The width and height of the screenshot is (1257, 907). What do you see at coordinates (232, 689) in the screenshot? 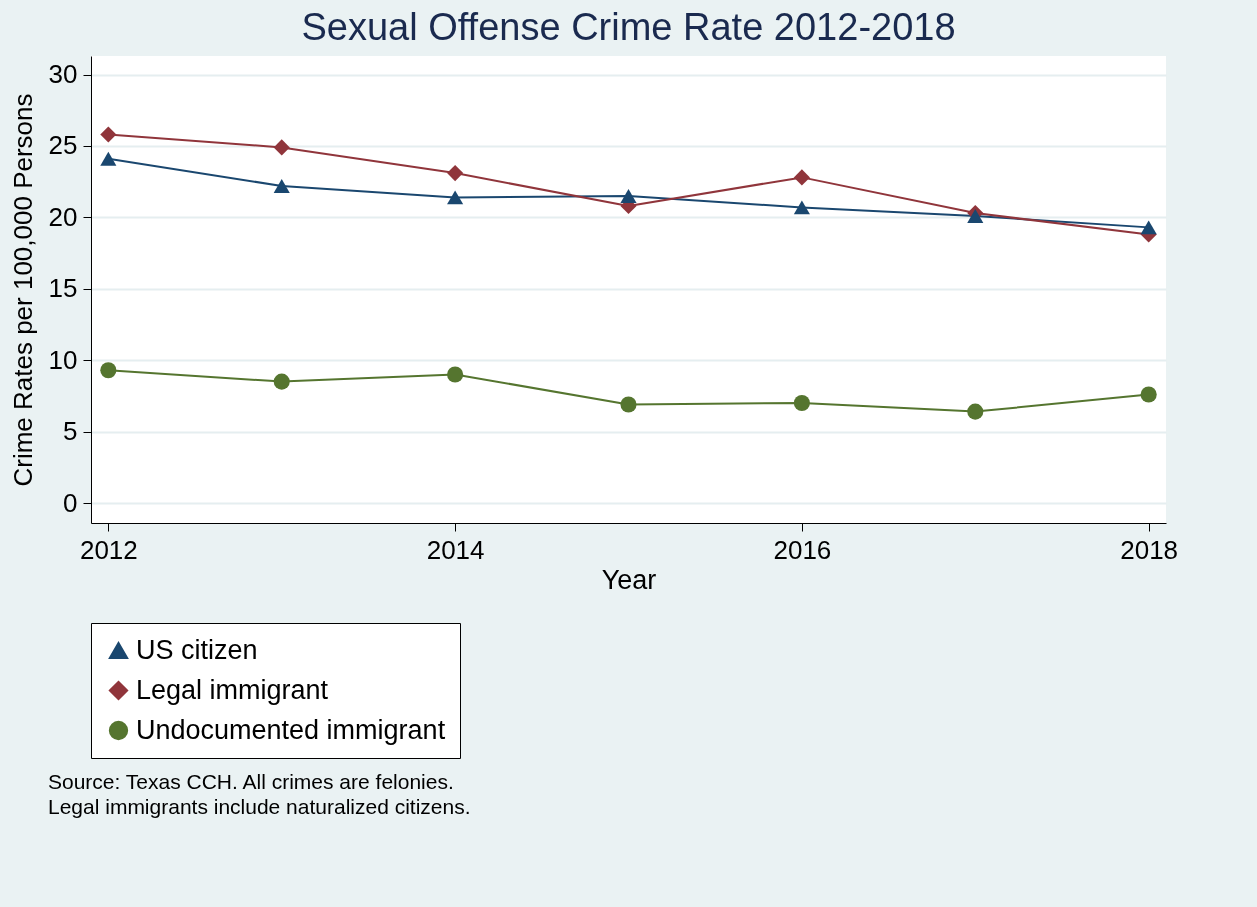
I see `legend-label: Legal immigrant` at bounding box center [232, 689].